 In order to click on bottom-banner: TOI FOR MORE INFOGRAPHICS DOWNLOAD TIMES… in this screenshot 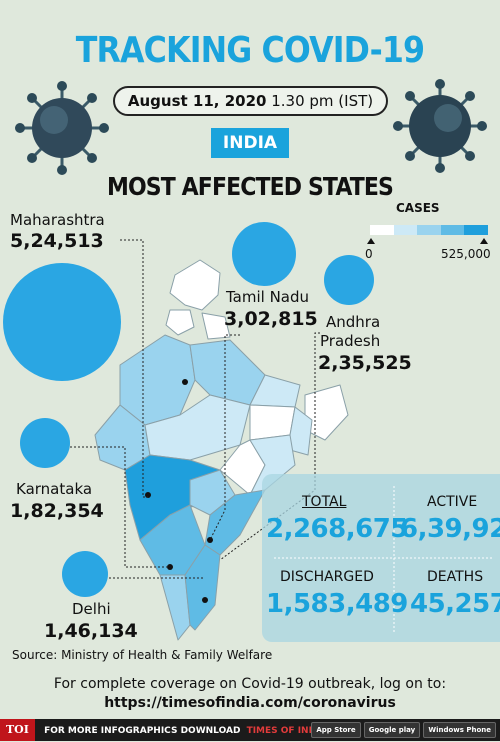, I will do `click(250, 730)`.